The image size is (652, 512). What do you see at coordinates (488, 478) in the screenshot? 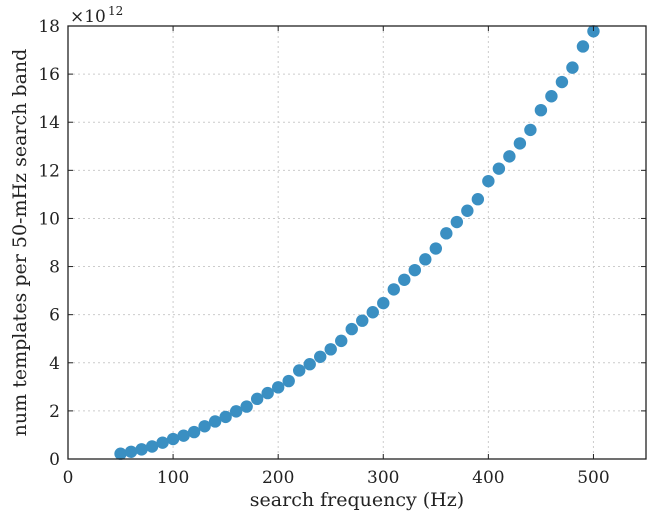
I see `x-tick-label: 400` at bounding box center [488, 478].